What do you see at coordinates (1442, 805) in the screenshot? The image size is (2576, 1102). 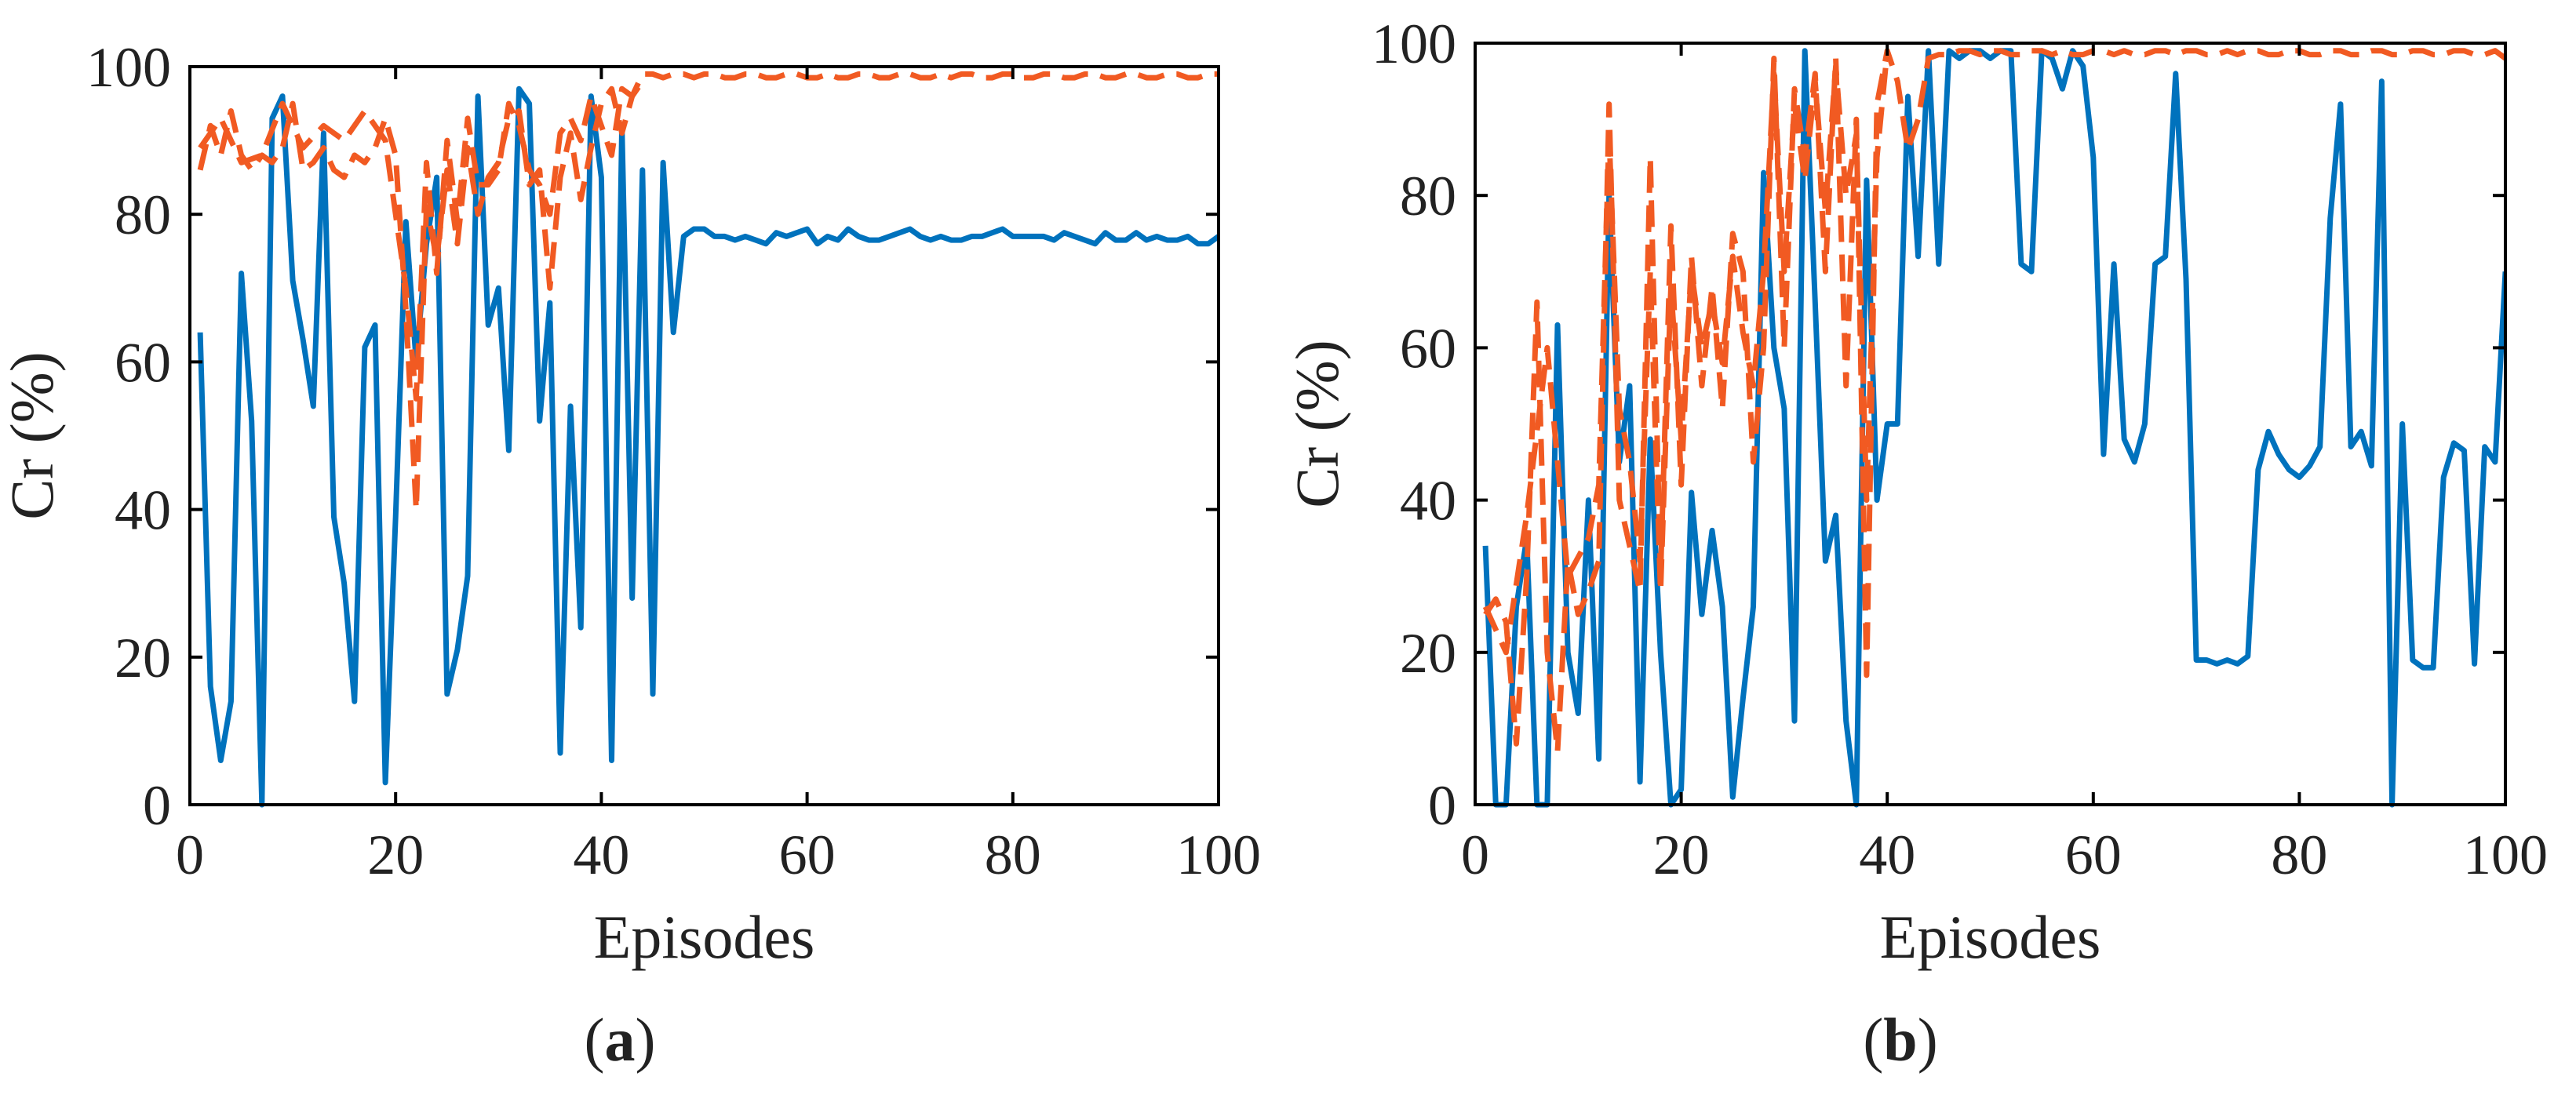 I see `y-tick-label-b-0: 0` at bounding box center [1442, 805].